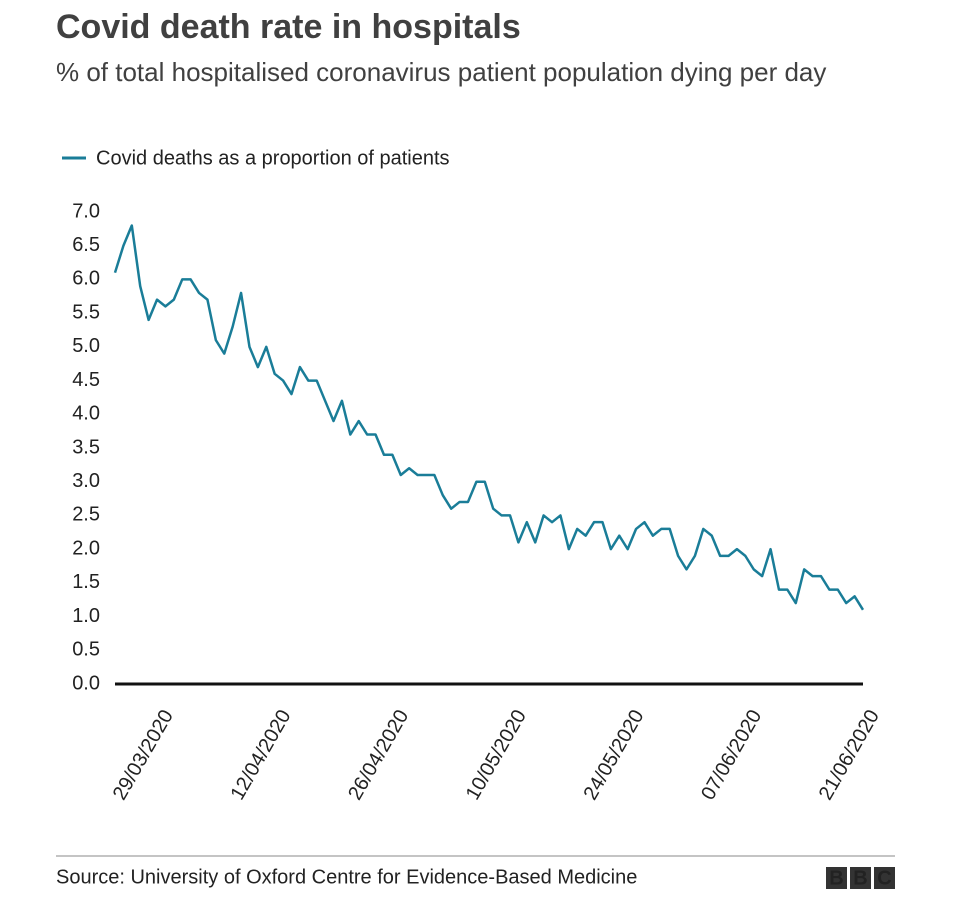  I want to click on y-tick-label: 4.0, so click(86, 414).